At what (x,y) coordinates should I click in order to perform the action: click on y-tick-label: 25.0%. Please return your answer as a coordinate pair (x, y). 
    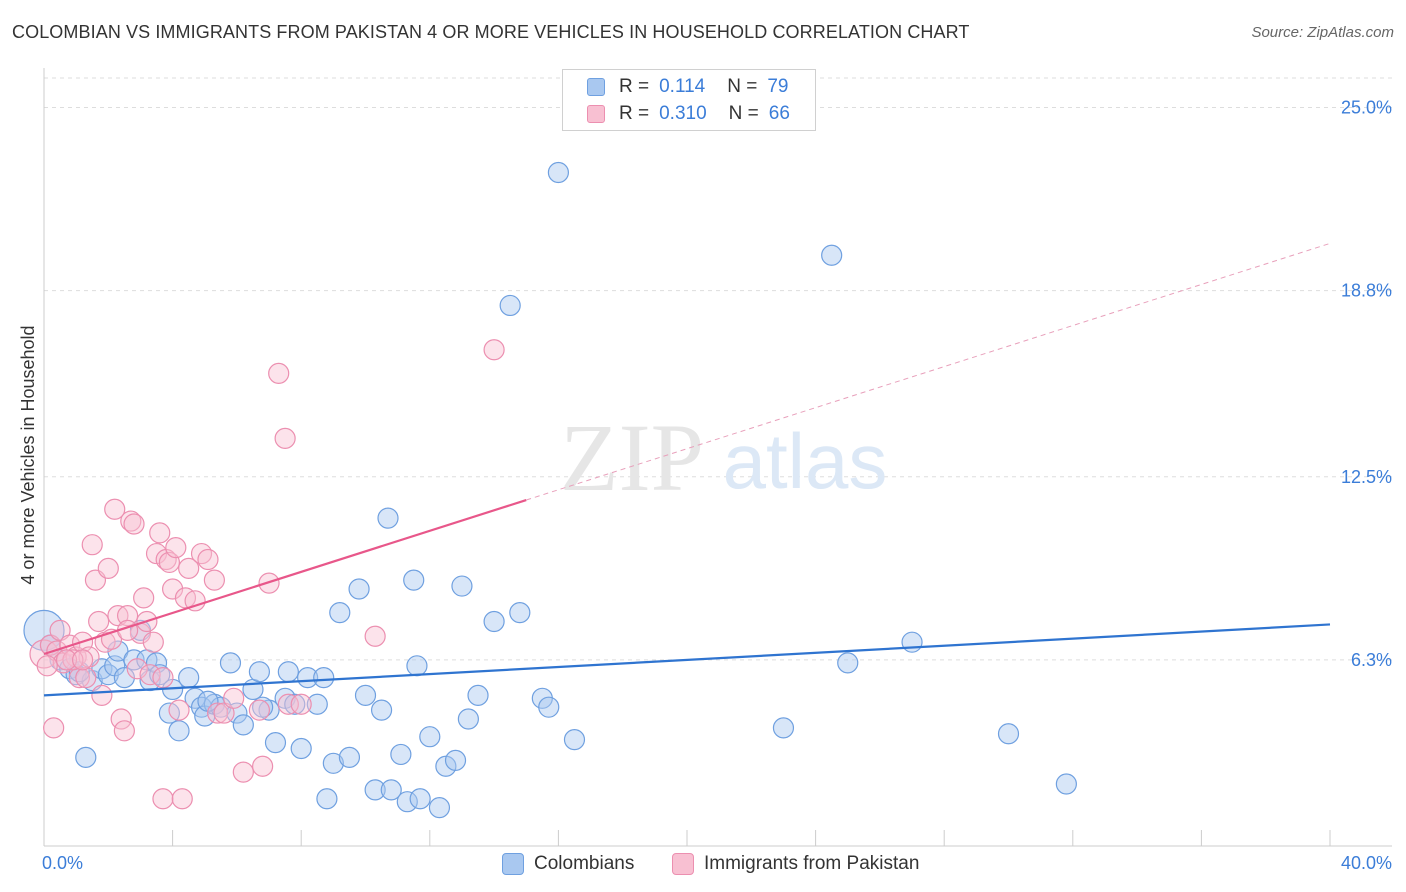
    Looking at the image, I should click on (1366, 108).